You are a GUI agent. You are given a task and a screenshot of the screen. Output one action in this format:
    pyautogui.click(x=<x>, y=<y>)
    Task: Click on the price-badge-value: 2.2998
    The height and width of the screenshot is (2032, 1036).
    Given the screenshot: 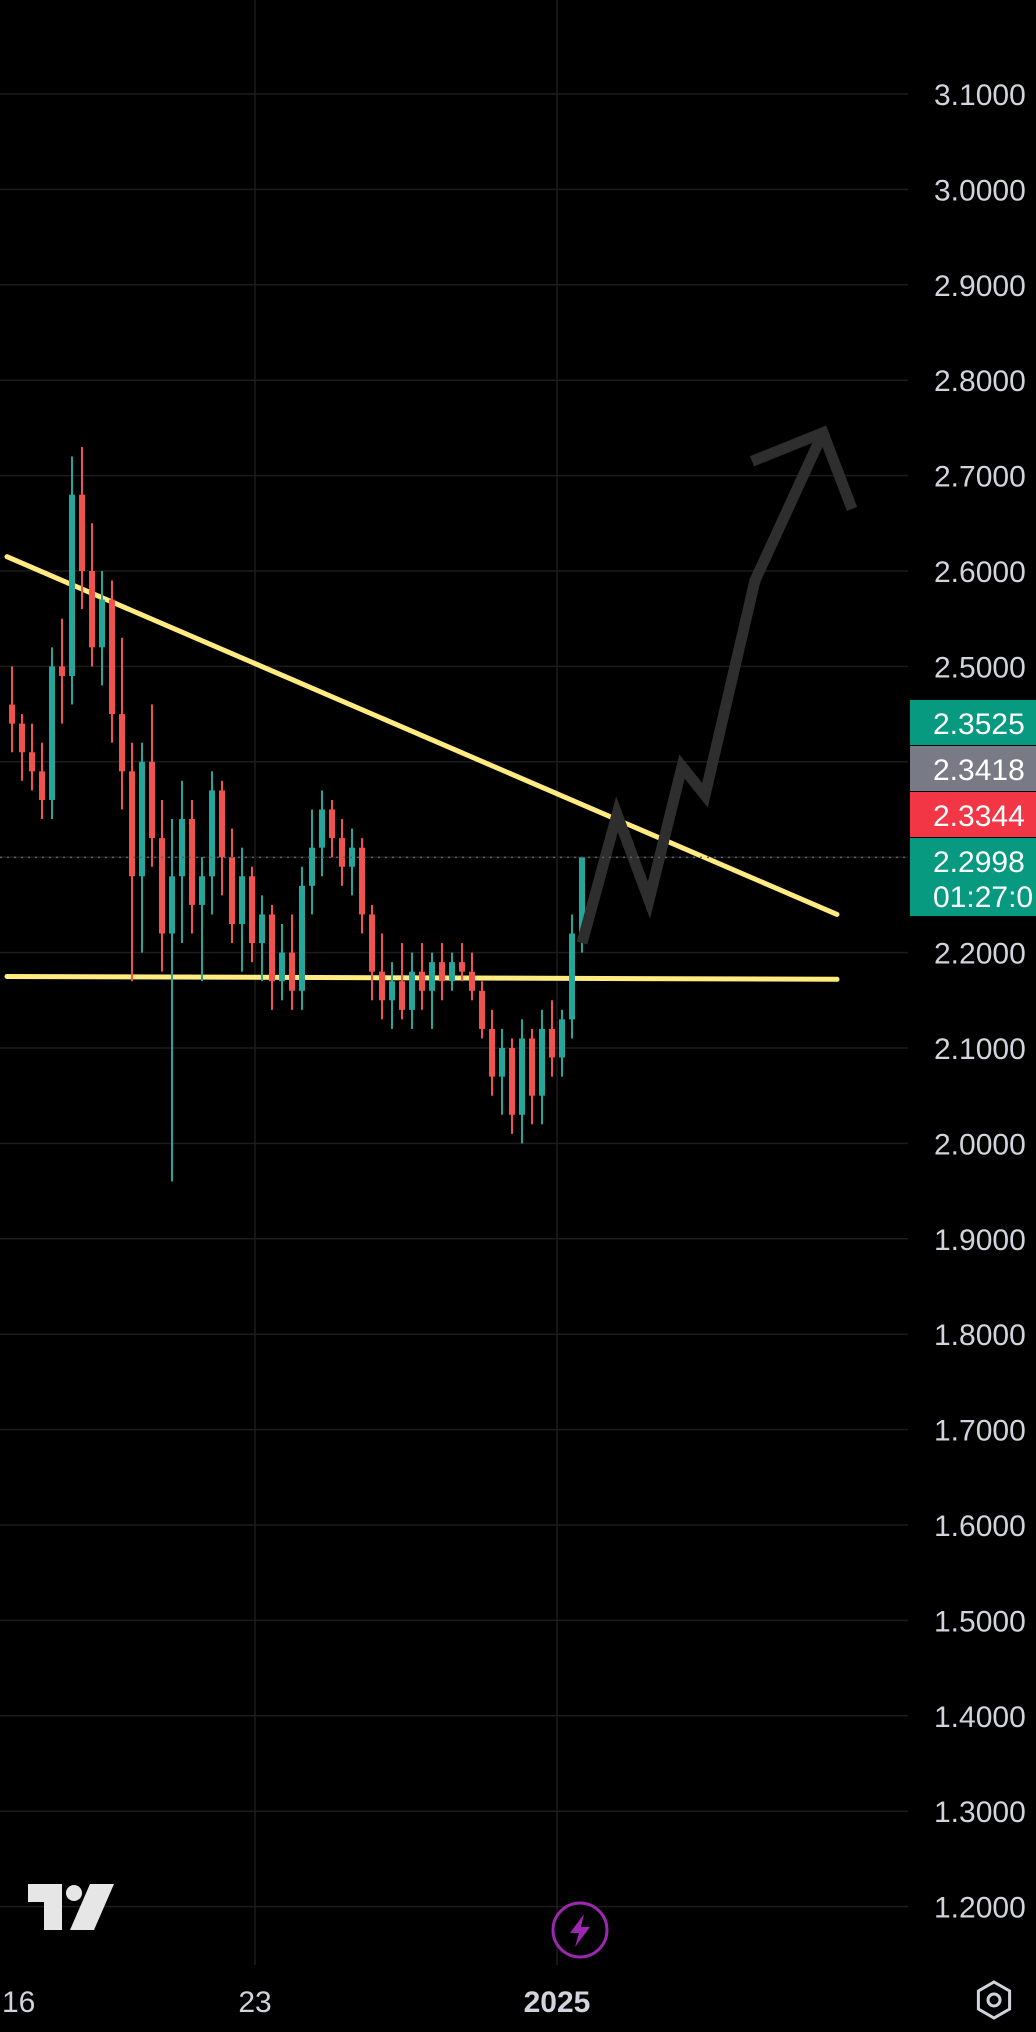 What is the action you would take?
    pyautogui.click(x=979, y=862)
    